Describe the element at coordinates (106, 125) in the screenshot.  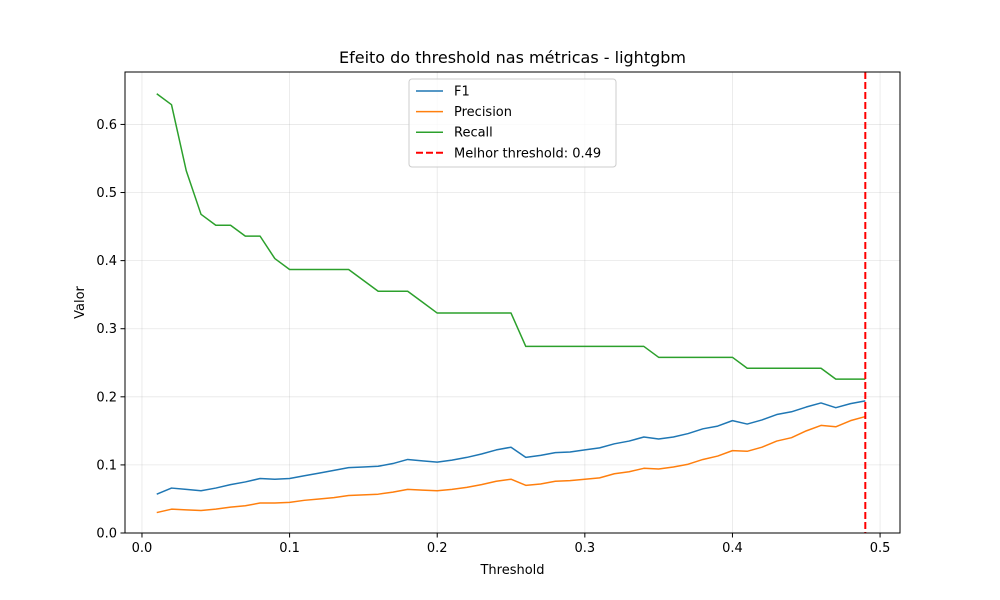
I see `y-tick-label: 0.6` at that location.